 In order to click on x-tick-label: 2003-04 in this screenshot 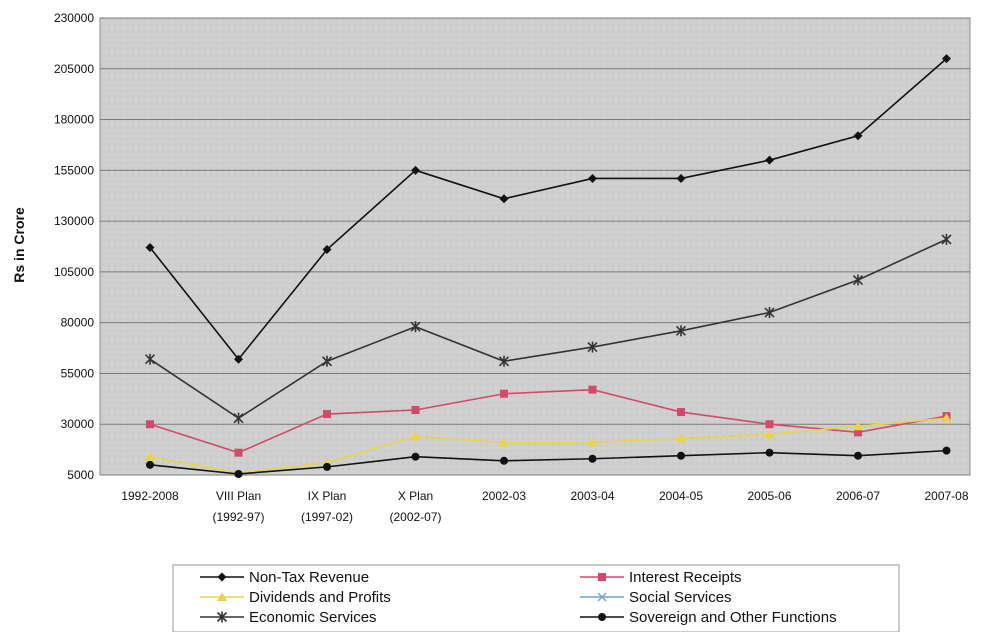, I will do `click(592, 496)`.